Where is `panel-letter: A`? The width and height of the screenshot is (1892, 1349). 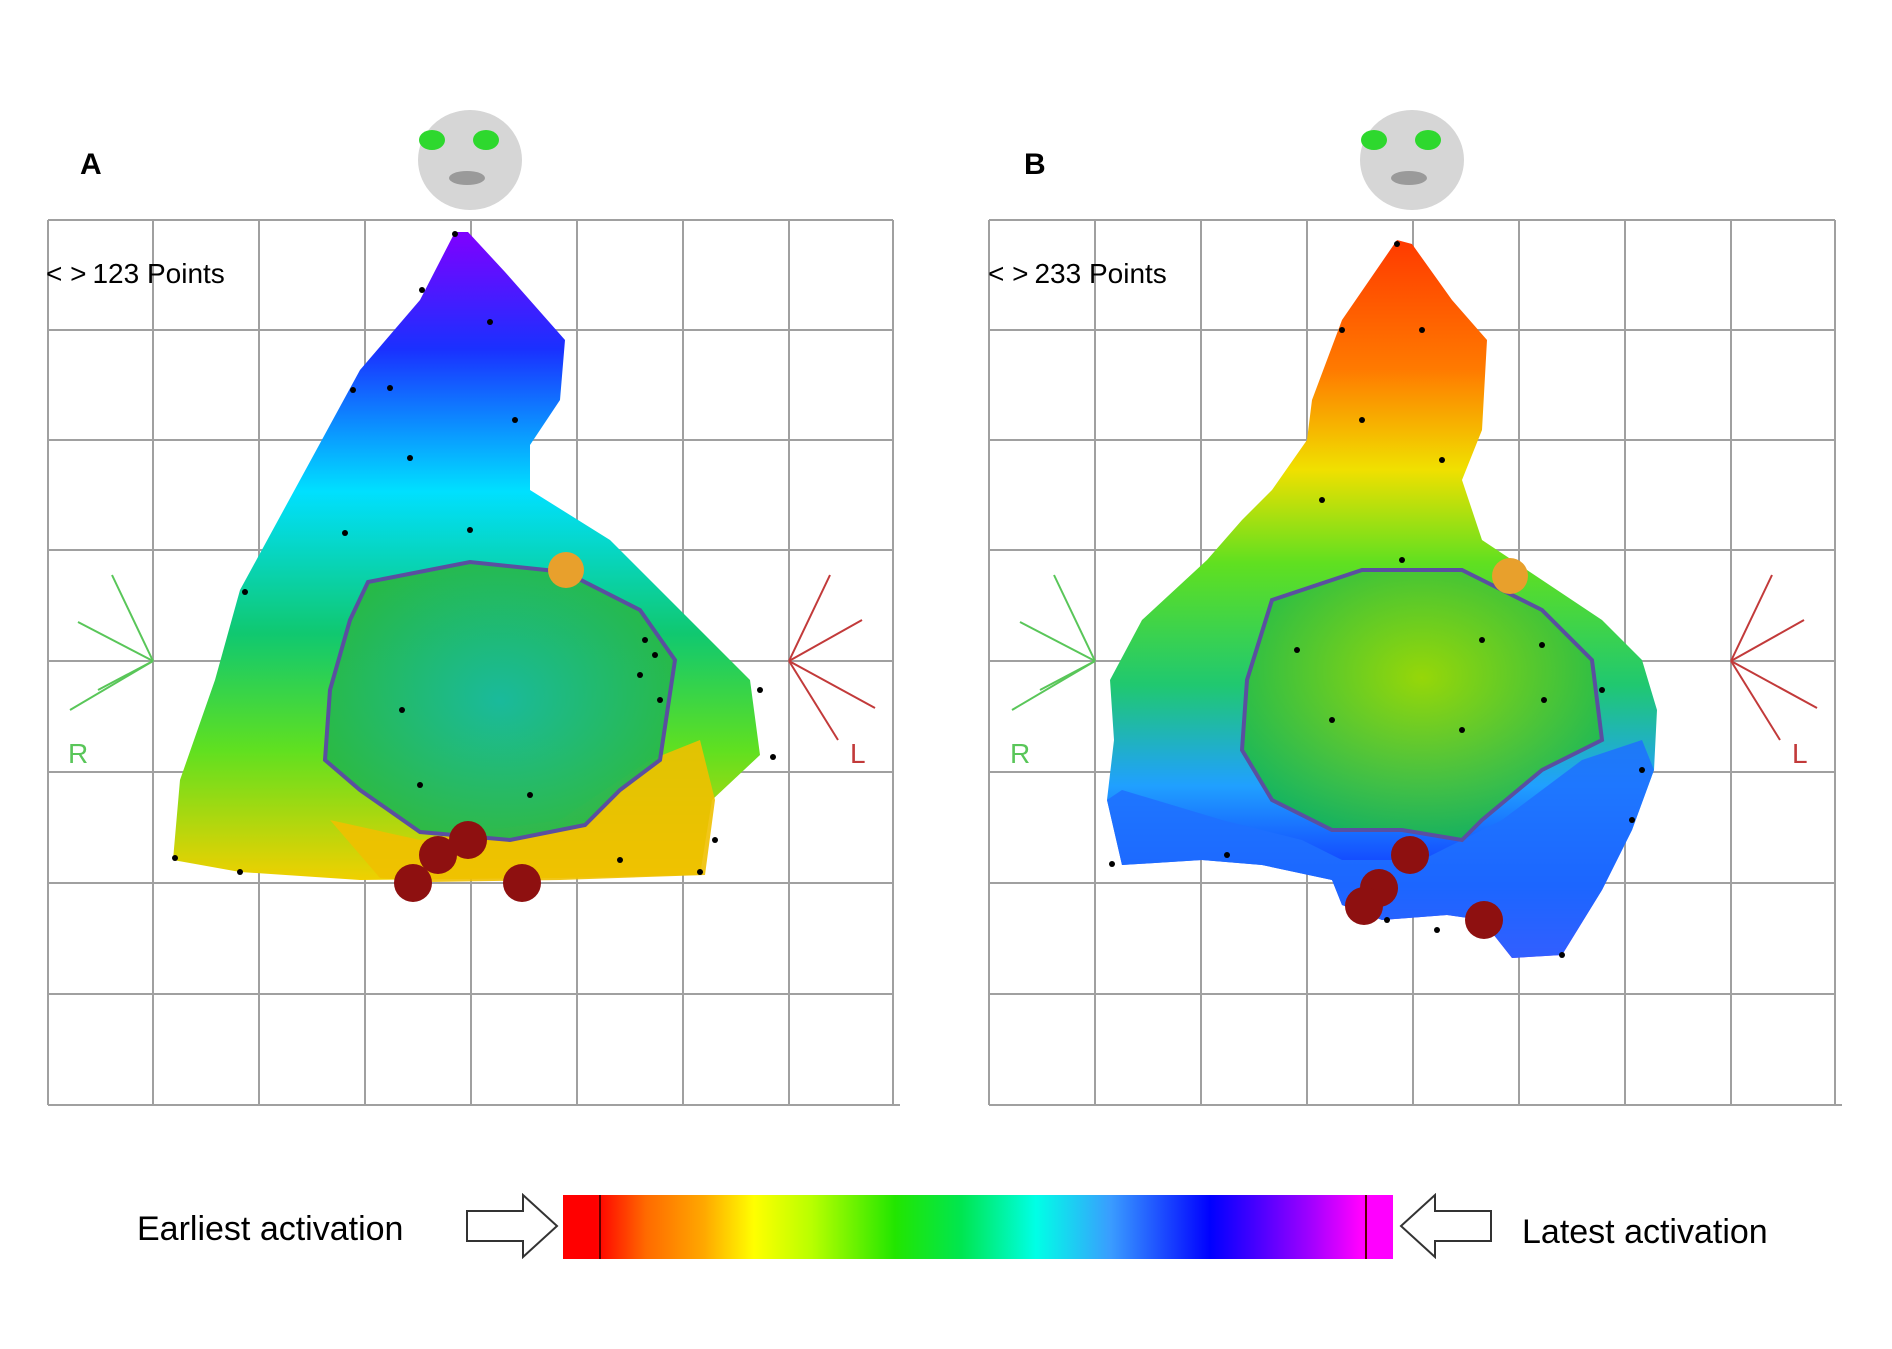
panel-letter: A is located at coordinates (91, 164).